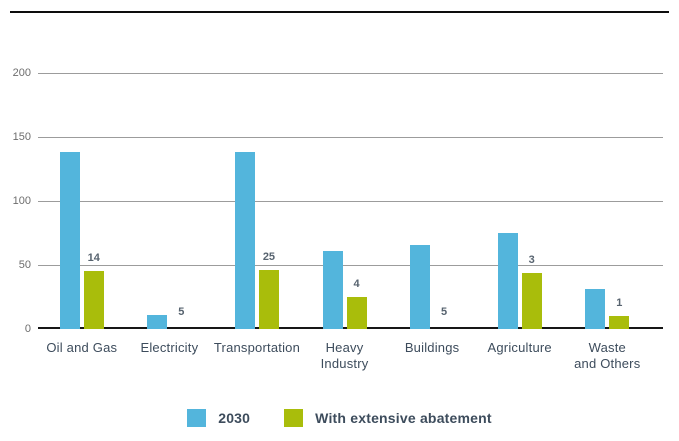 The image size is (679, 441). Describe the element at coordinates (294, 418) in the screenshot. I see `legend-swatch-abatement-icon` at that location.